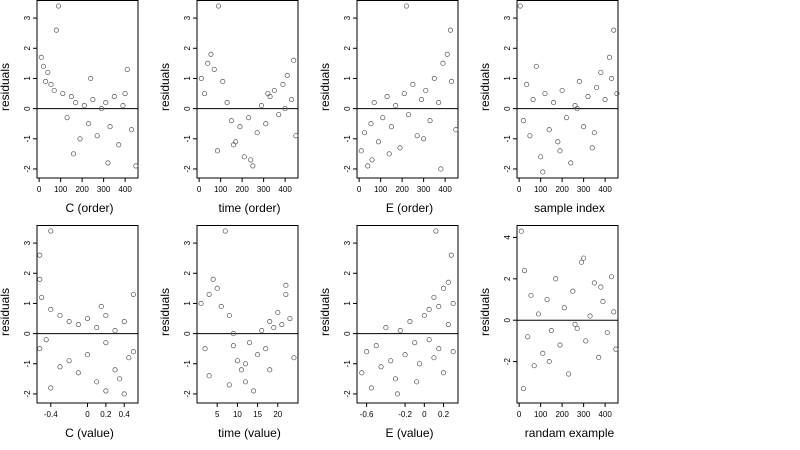 This screenshot has height=450, width=800. What do you see at coordinates (285, 189) in the screenshot?
I see `x-tick-label: 400` at bounding box center [285, 189].